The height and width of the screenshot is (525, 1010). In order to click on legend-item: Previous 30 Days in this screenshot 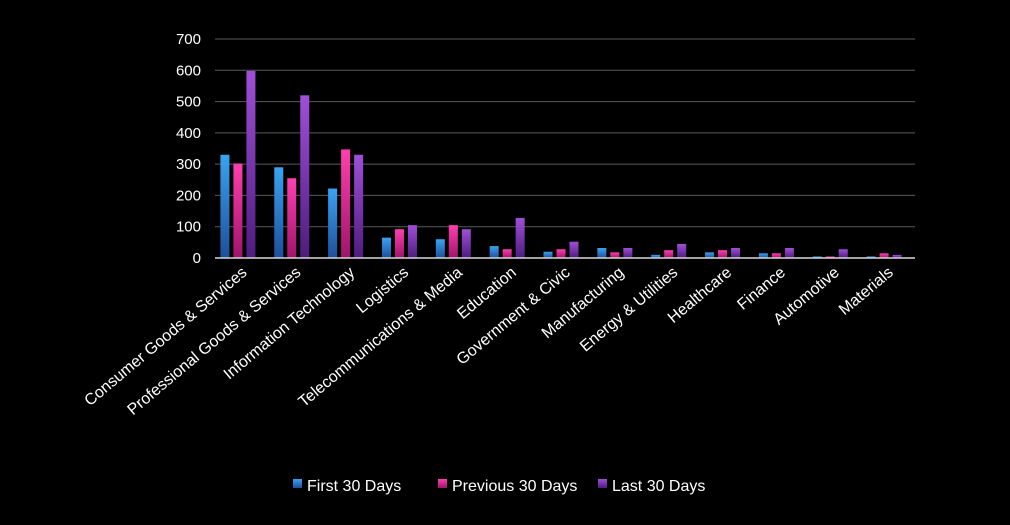, I will do `click(507, 486)`.